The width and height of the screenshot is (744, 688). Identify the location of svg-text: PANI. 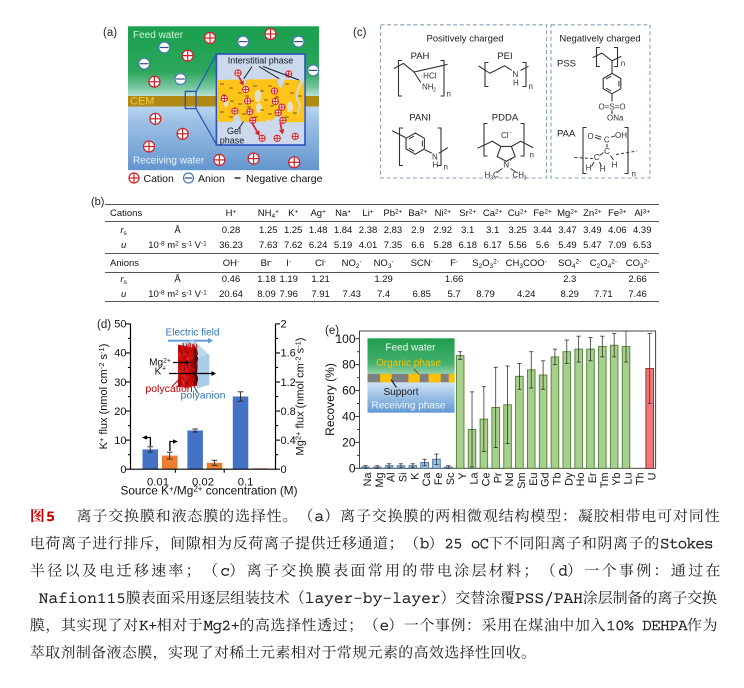
(419, 118).